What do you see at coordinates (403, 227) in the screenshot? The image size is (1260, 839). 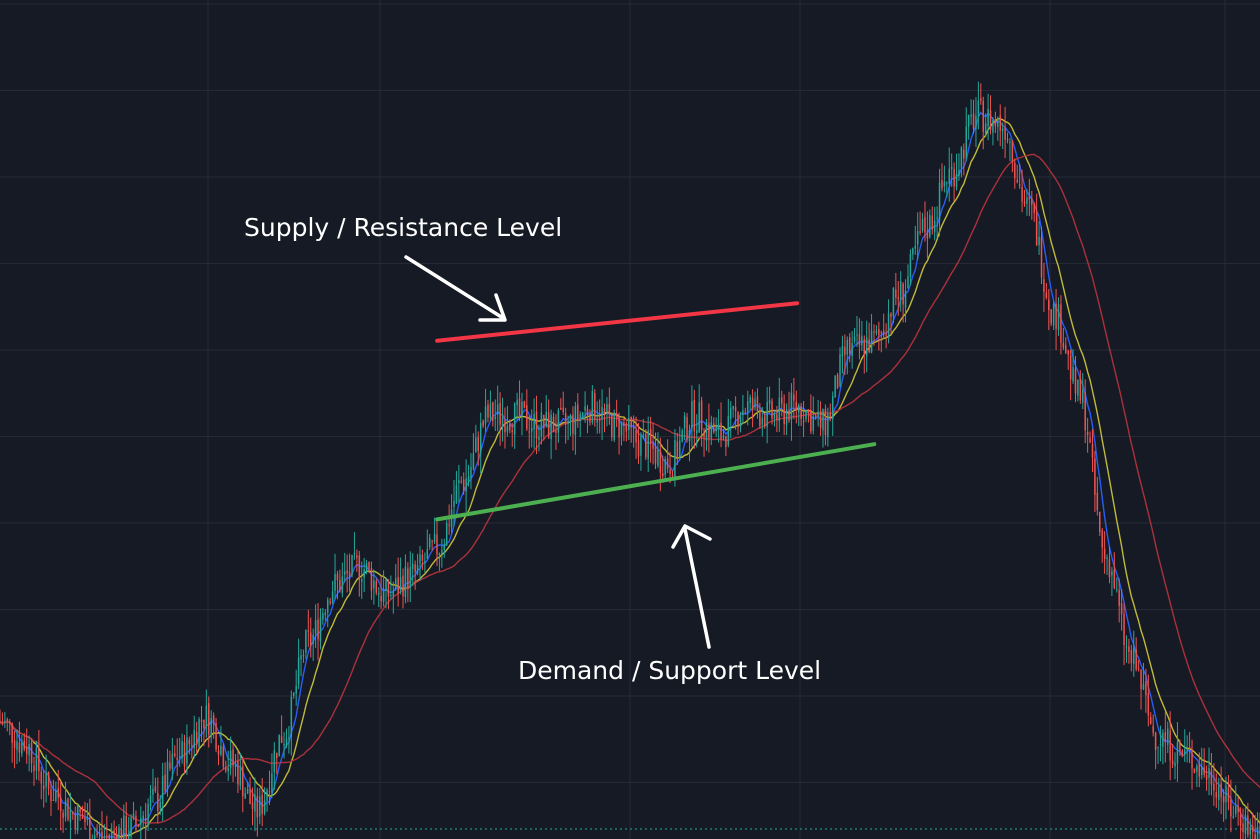 I see `supply-resistance-label: Supply / Resistance Level` at bounding box center [403, 227].